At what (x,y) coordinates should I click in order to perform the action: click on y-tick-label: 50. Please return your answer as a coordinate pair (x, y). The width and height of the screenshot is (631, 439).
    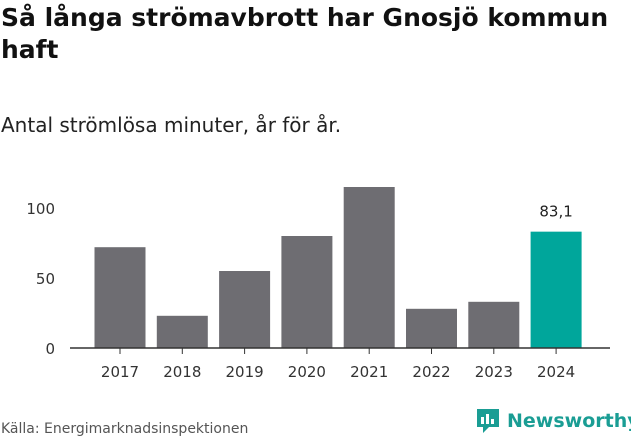
    Looking at the image, I should click on (45, 279).